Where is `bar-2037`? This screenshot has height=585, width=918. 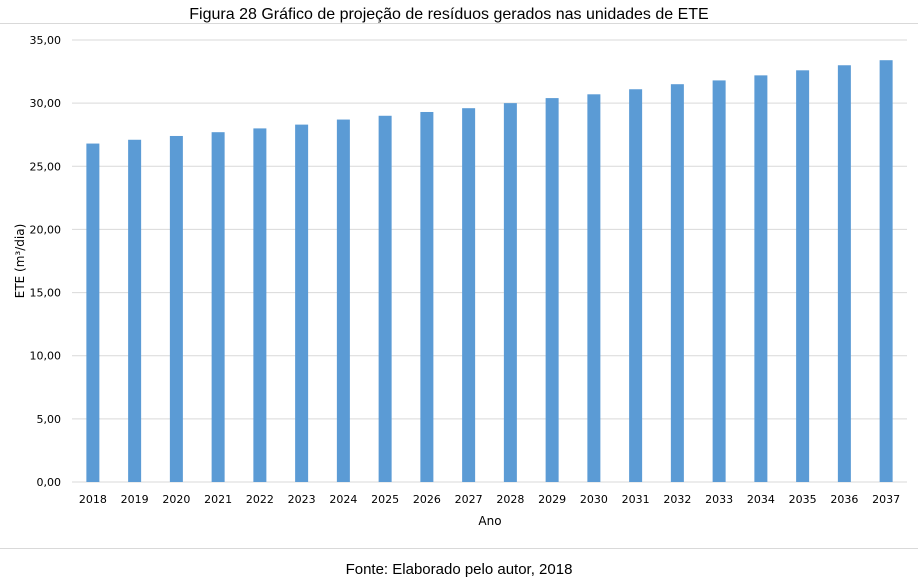
bar-2037 is located at coordinates (886, 271).